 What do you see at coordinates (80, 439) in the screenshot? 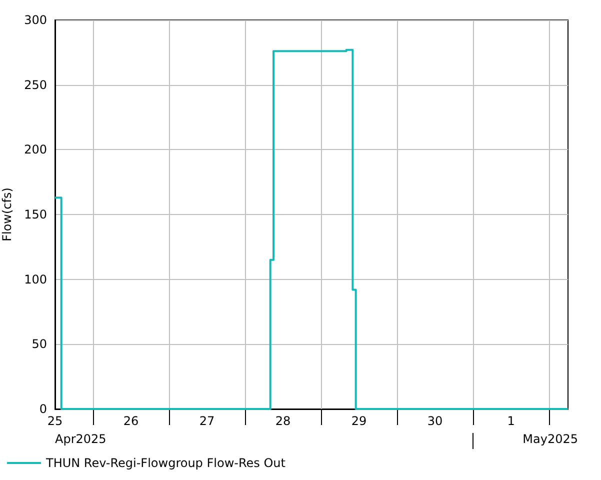
I see `text: Apr2025` at bounding box center [80, 439].